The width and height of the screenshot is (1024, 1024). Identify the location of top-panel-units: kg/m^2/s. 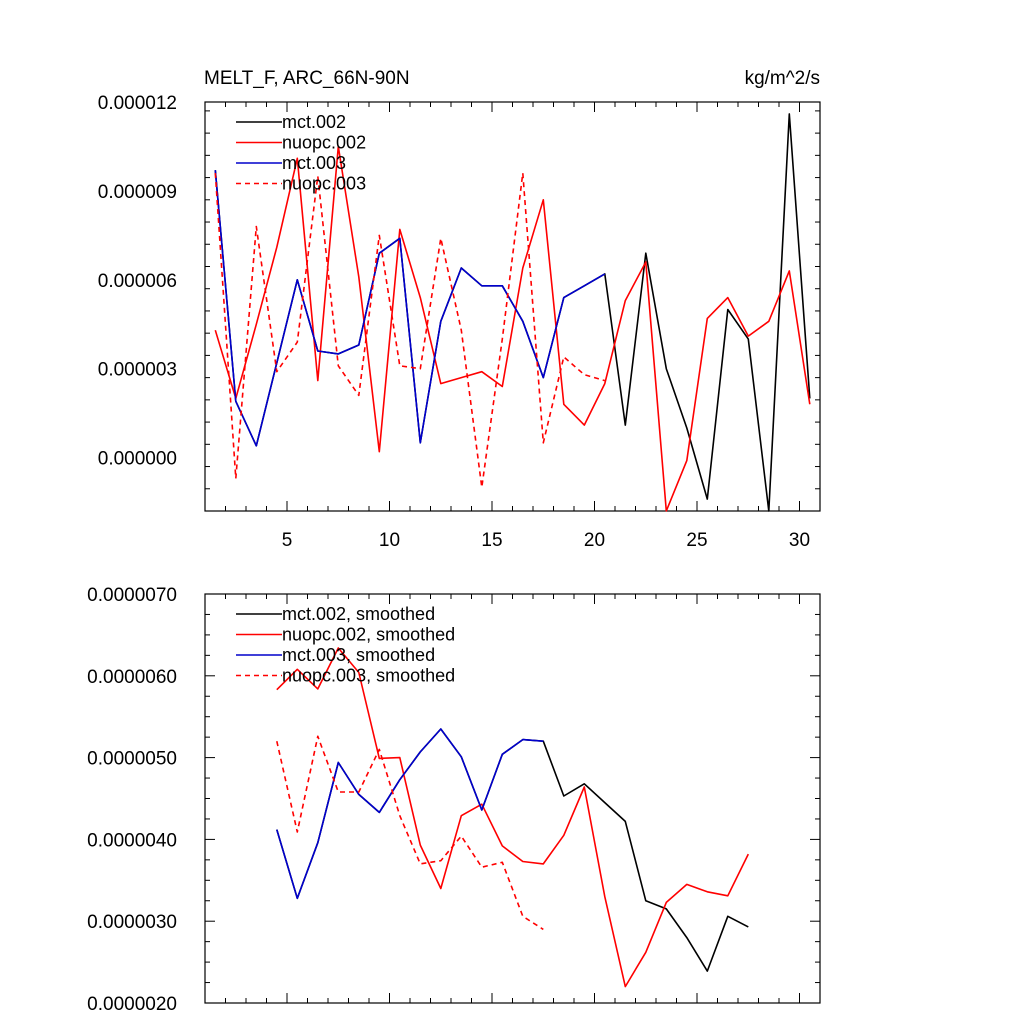
(782, 78).